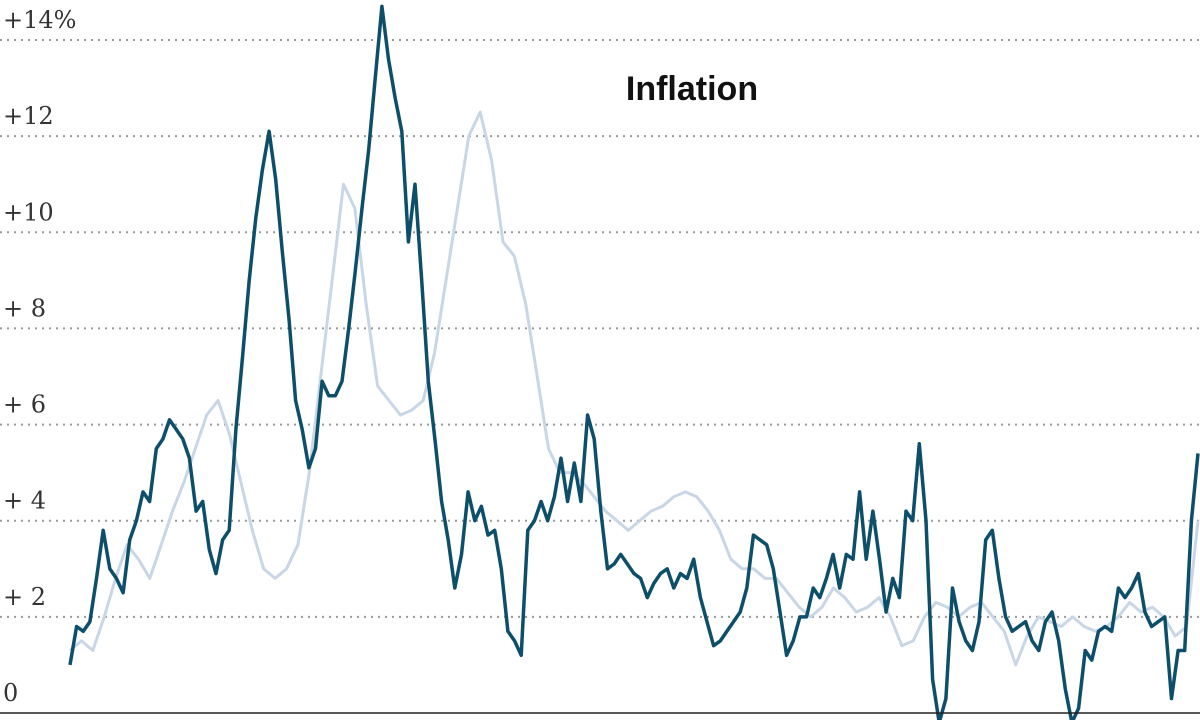 This screenshot has height=720, width=1200. Describe the element at coordinates (24, 597) in the screenshot. I see `y-tick-label: + 2` at that location.